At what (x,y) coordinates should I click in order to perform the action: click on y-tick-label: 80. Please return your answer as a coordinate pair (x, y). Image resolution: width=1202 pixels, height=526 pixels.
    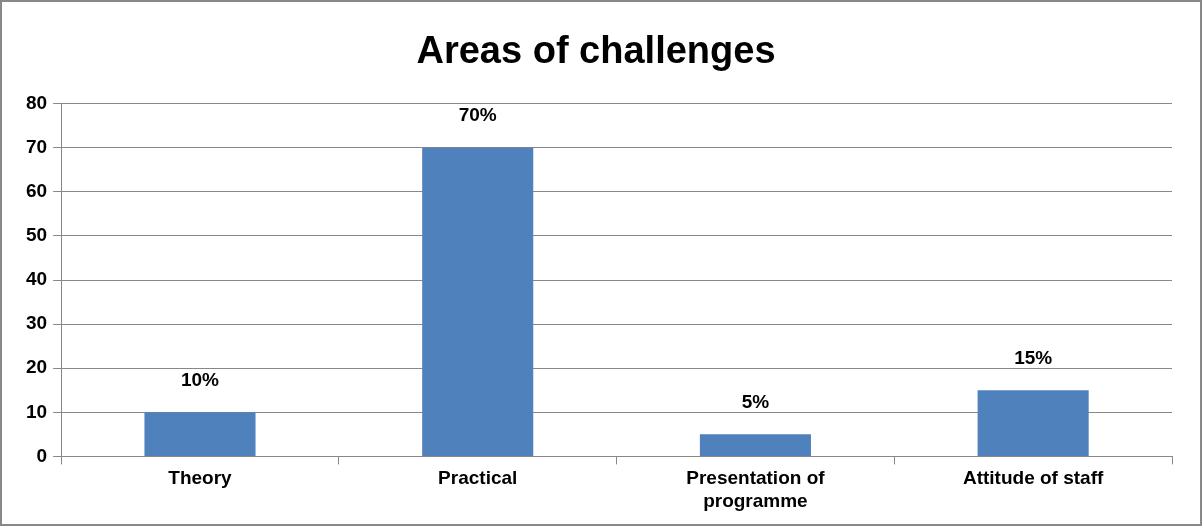
    Looking at the image, I should click on (36, 102).